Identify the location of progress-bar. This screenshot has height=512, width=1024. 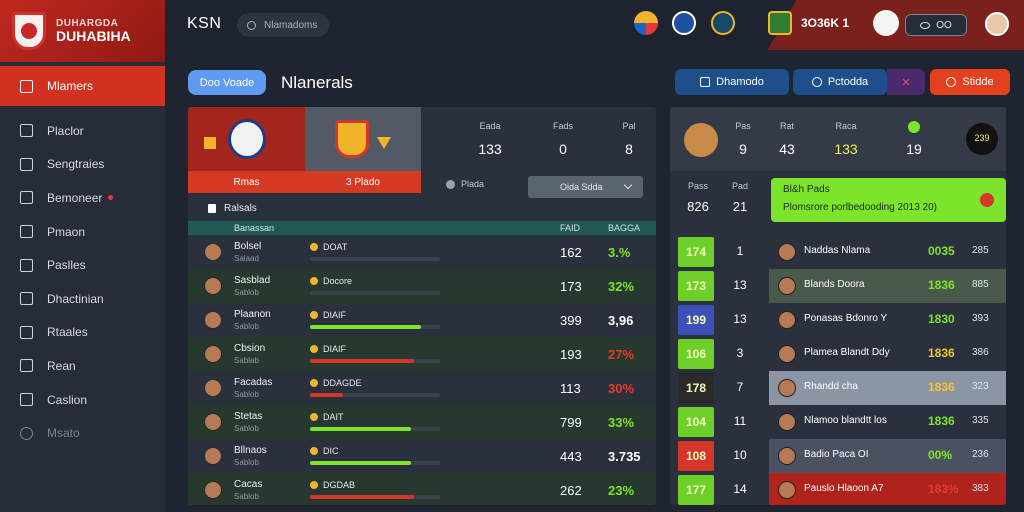
(375, 497).